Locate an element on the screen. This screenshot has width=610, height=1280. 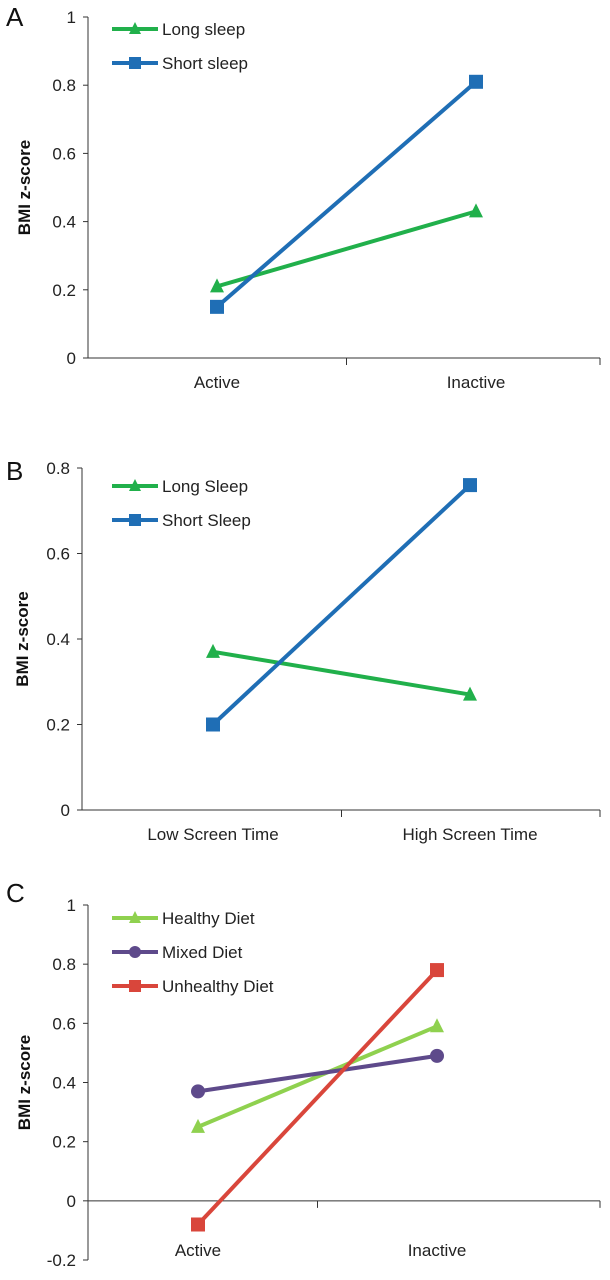
legend-item: Unhealthy Diet is located at coordinates (193, 986).